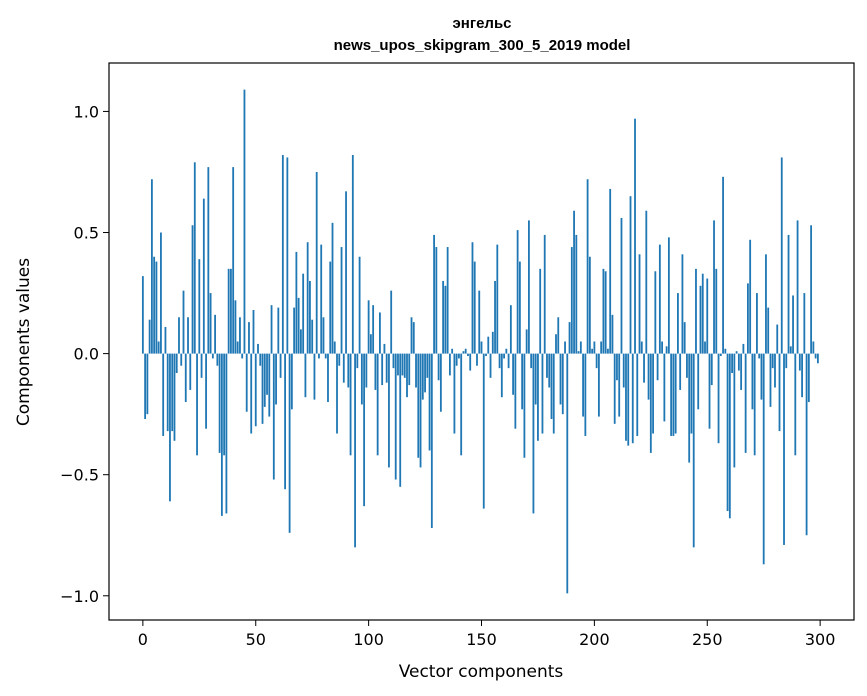 This screenshot has width=867, height=696. Describe the element at coordinates (256, 639) in the screenshot. I see `x-tick-label: 50` at that location.